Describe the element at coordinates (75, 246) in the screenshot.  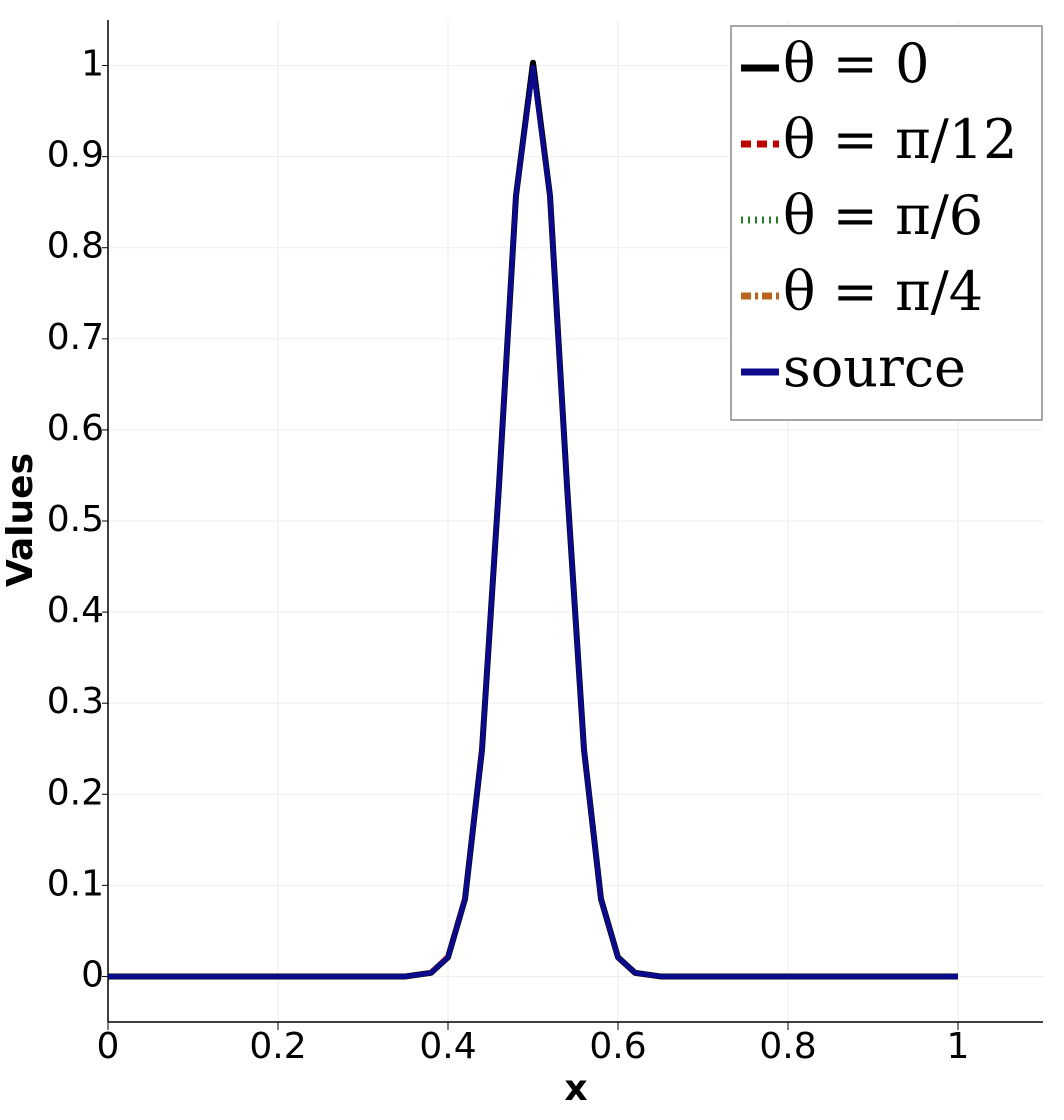
I see `y-tick-label: 0.8` at that location.